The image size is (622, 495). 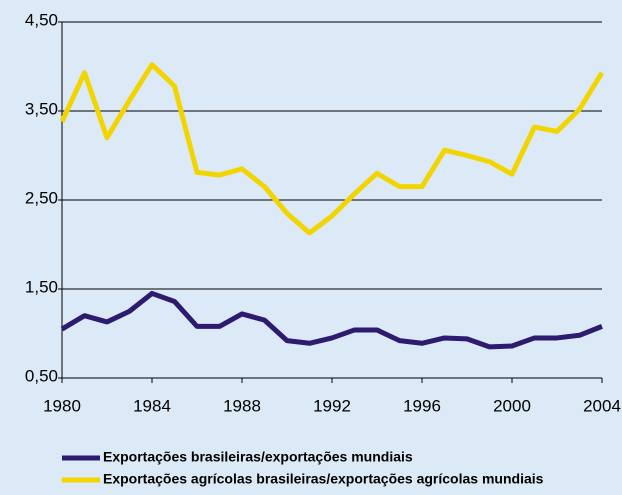 What do you see at coordinates (242, 405) in the screenshot?
I see `x-tick-label: 1988` at bounding box center [242, 405].